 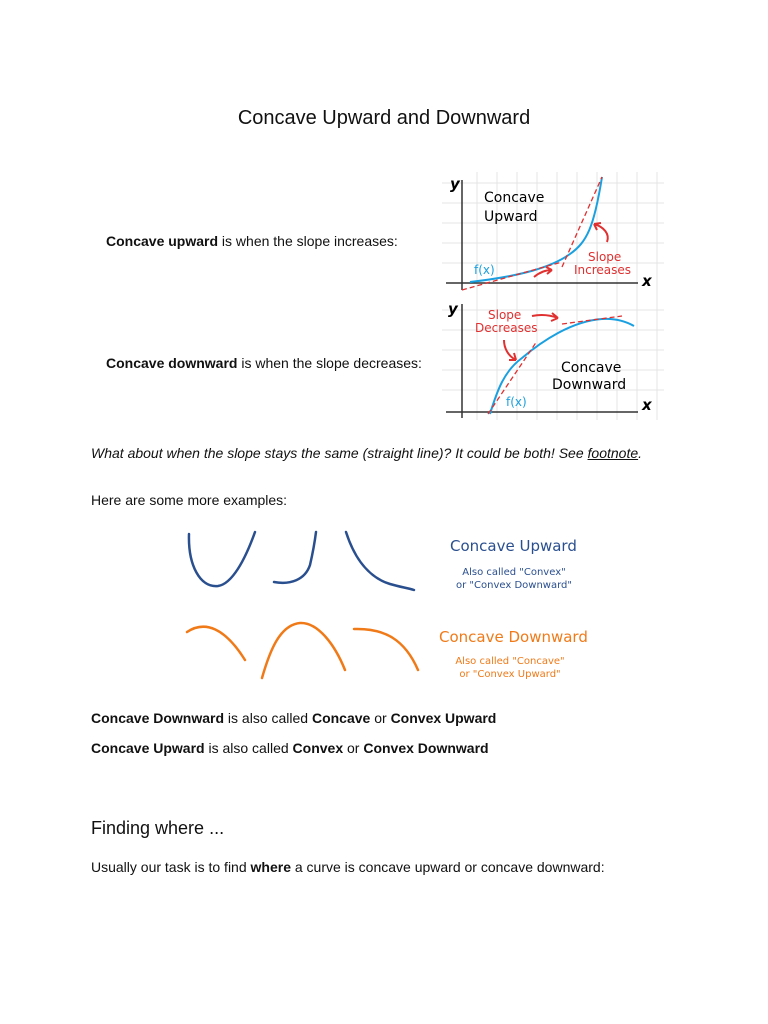 What do you see at coordinates (162, 241) in the screenshot?
I see `term: Concave upward` at bounding box center [162, 241].